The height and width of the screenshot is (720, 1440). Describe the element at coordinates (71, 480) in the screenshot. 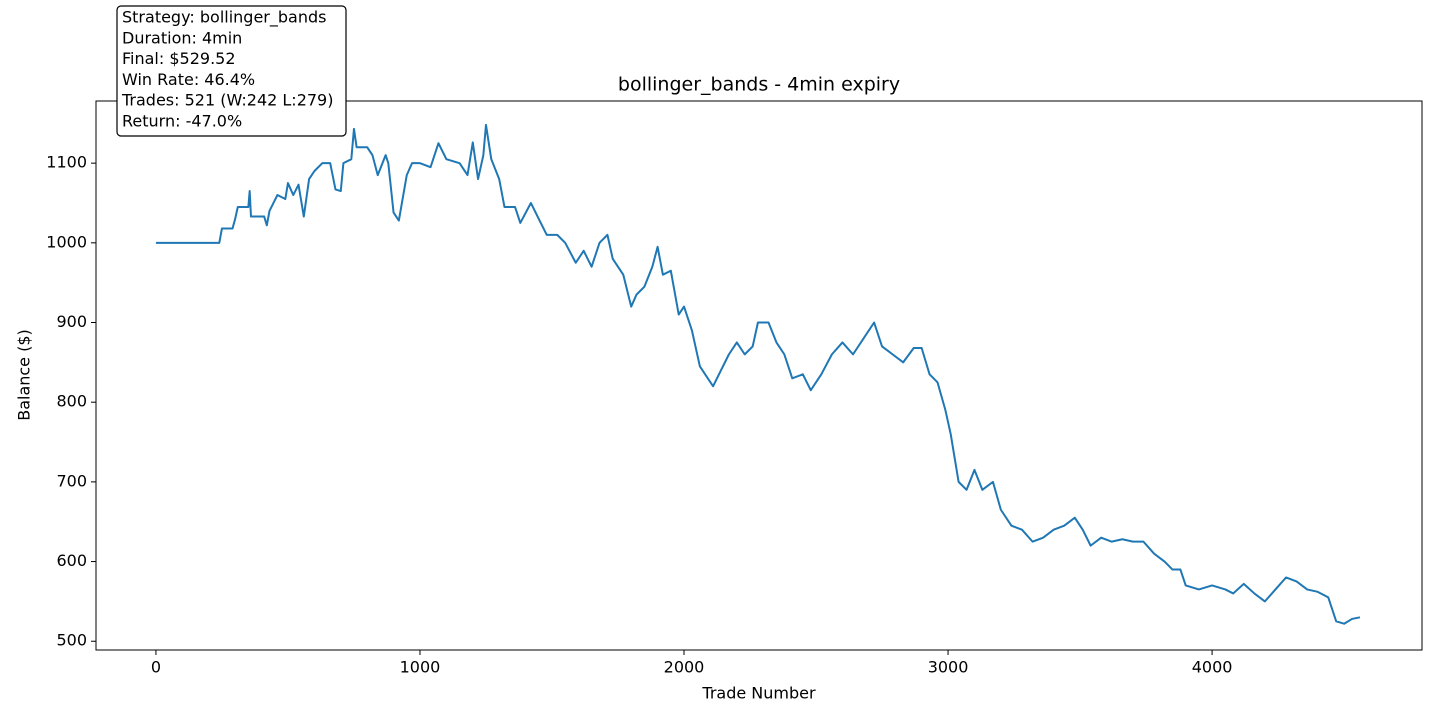

I see `y-tick-label: 700` at that location.